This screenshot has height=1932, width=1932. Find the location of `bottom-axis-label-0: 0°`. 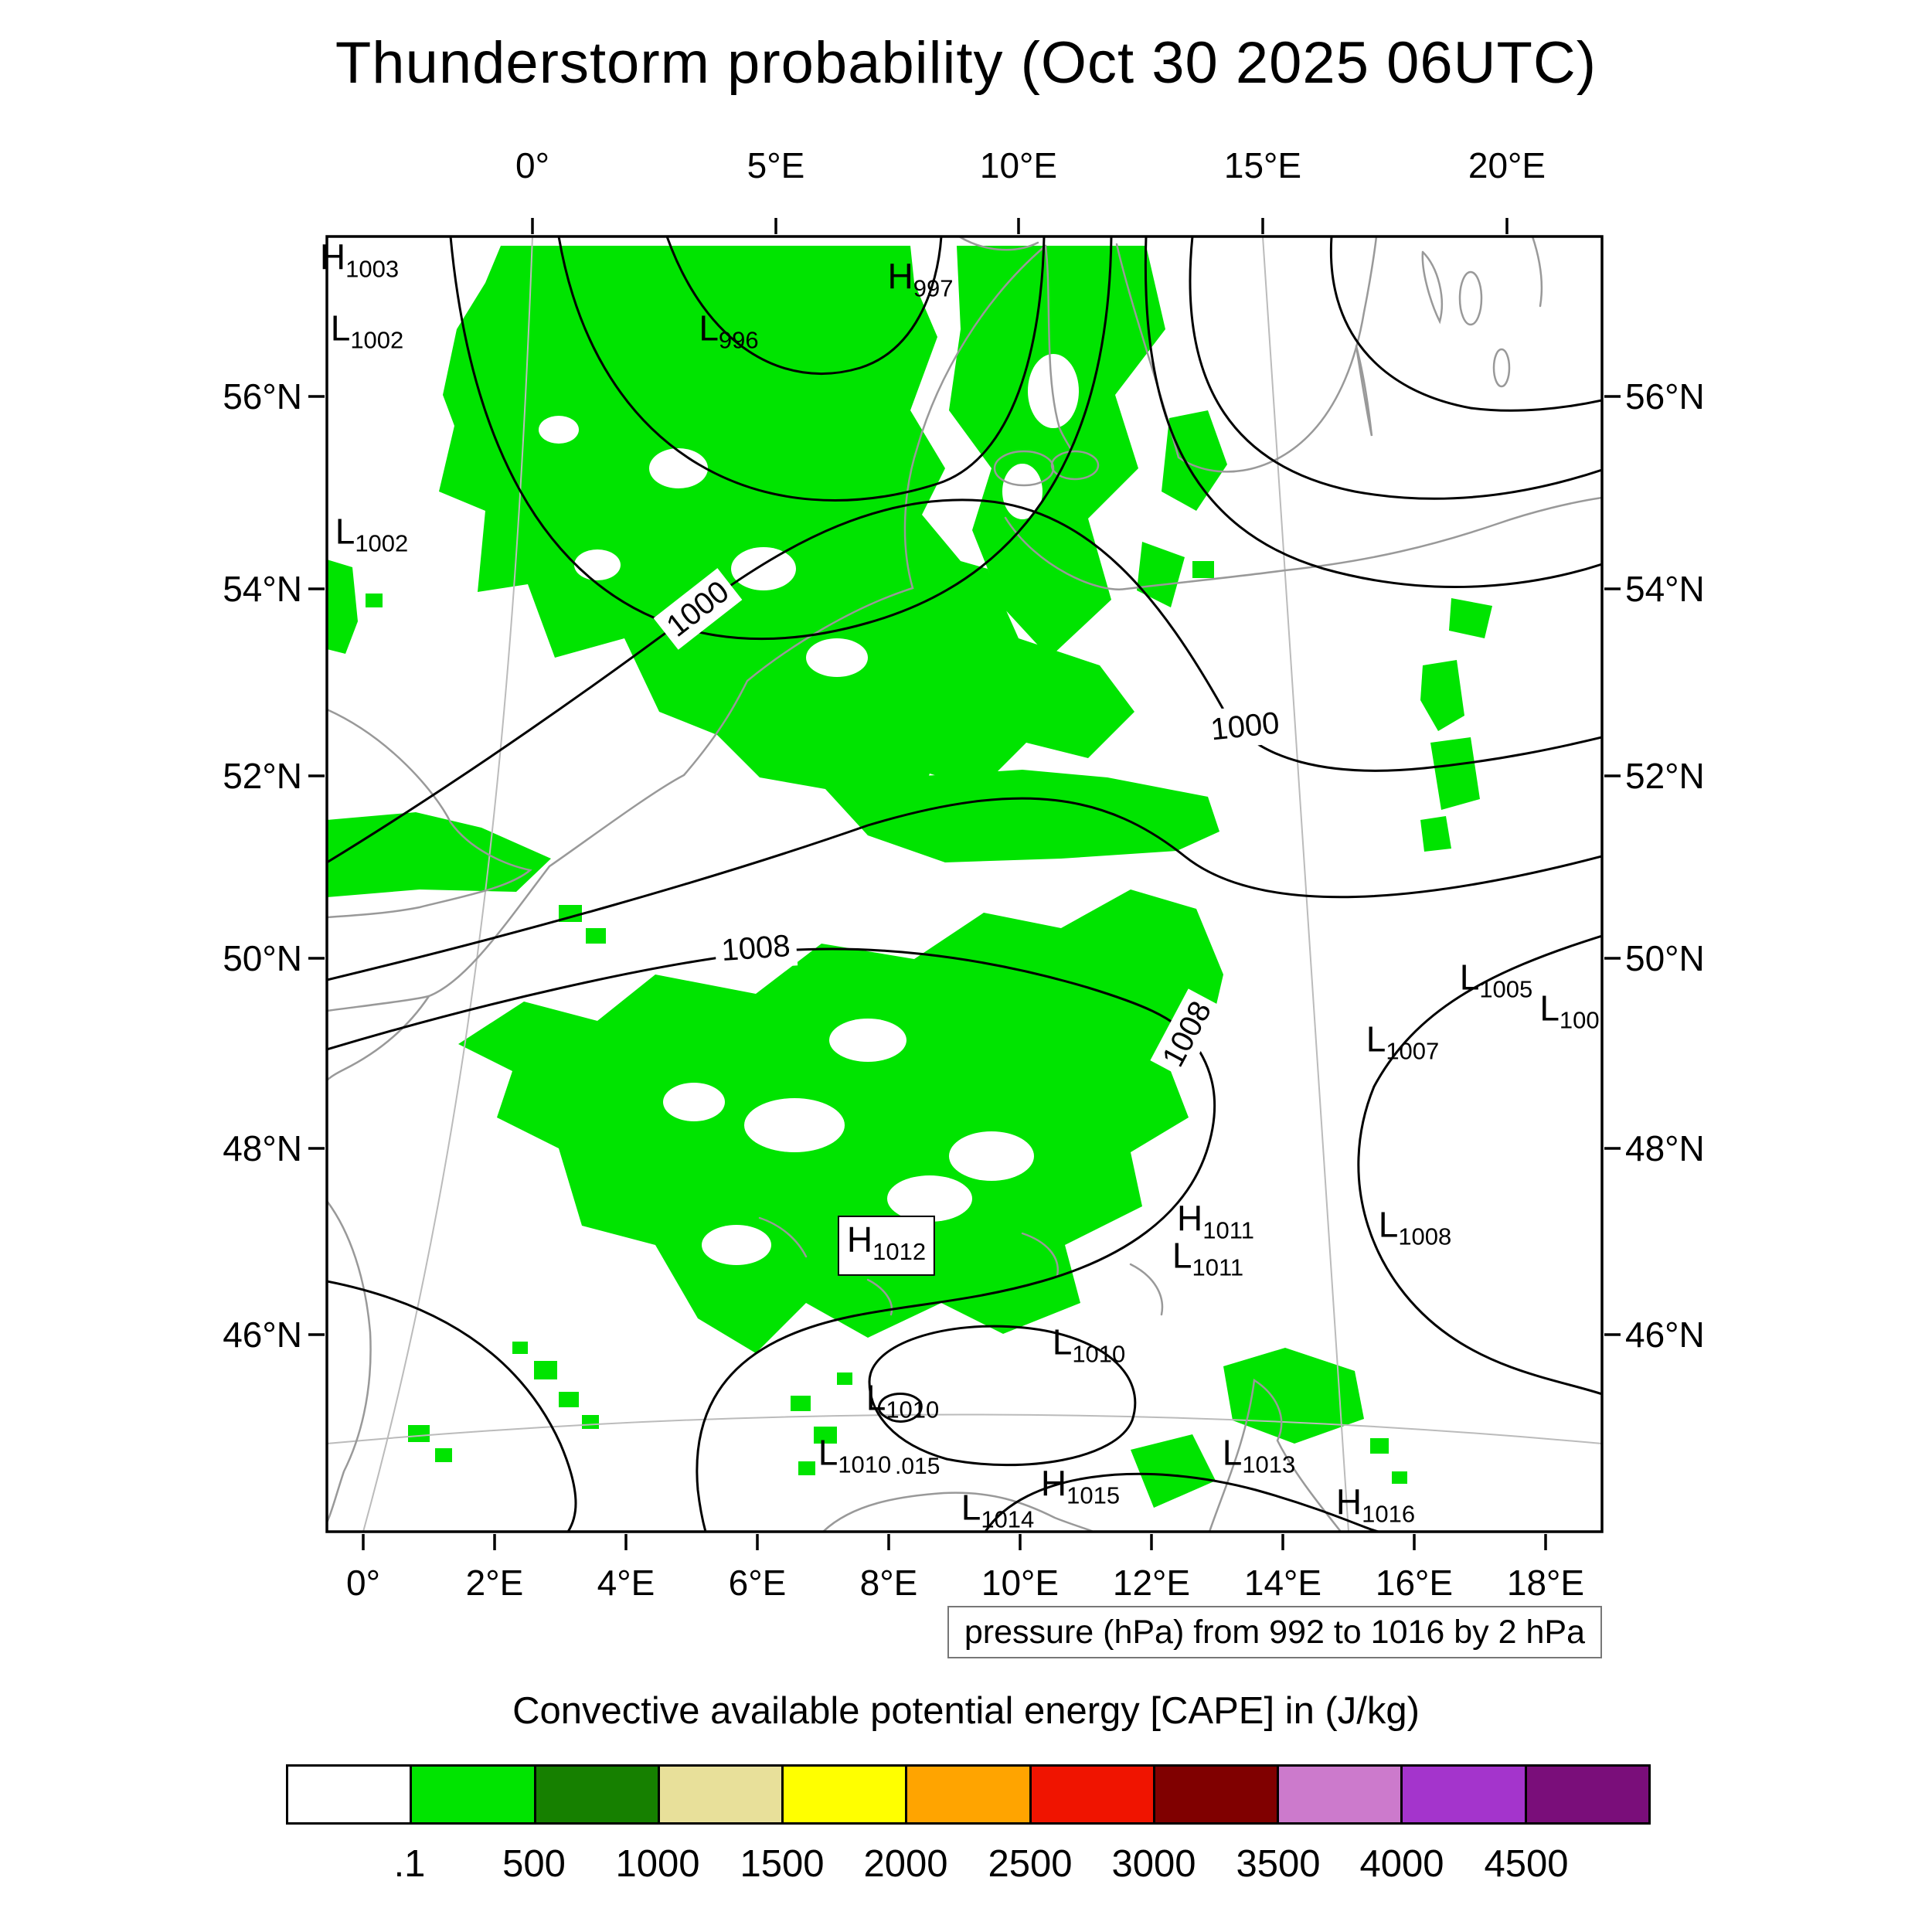

bottom-axis-label-0: 0° is located at coordinates (363, 1583).